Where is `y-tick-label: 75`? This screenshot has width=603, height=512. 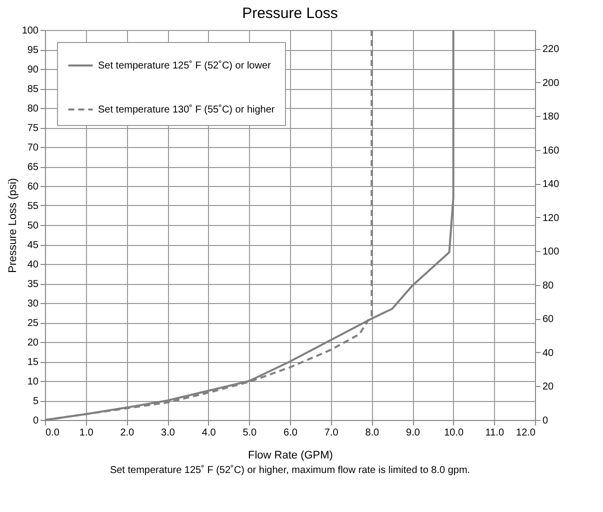 y-tick-label: 75 is located at coordinates (33, 128).